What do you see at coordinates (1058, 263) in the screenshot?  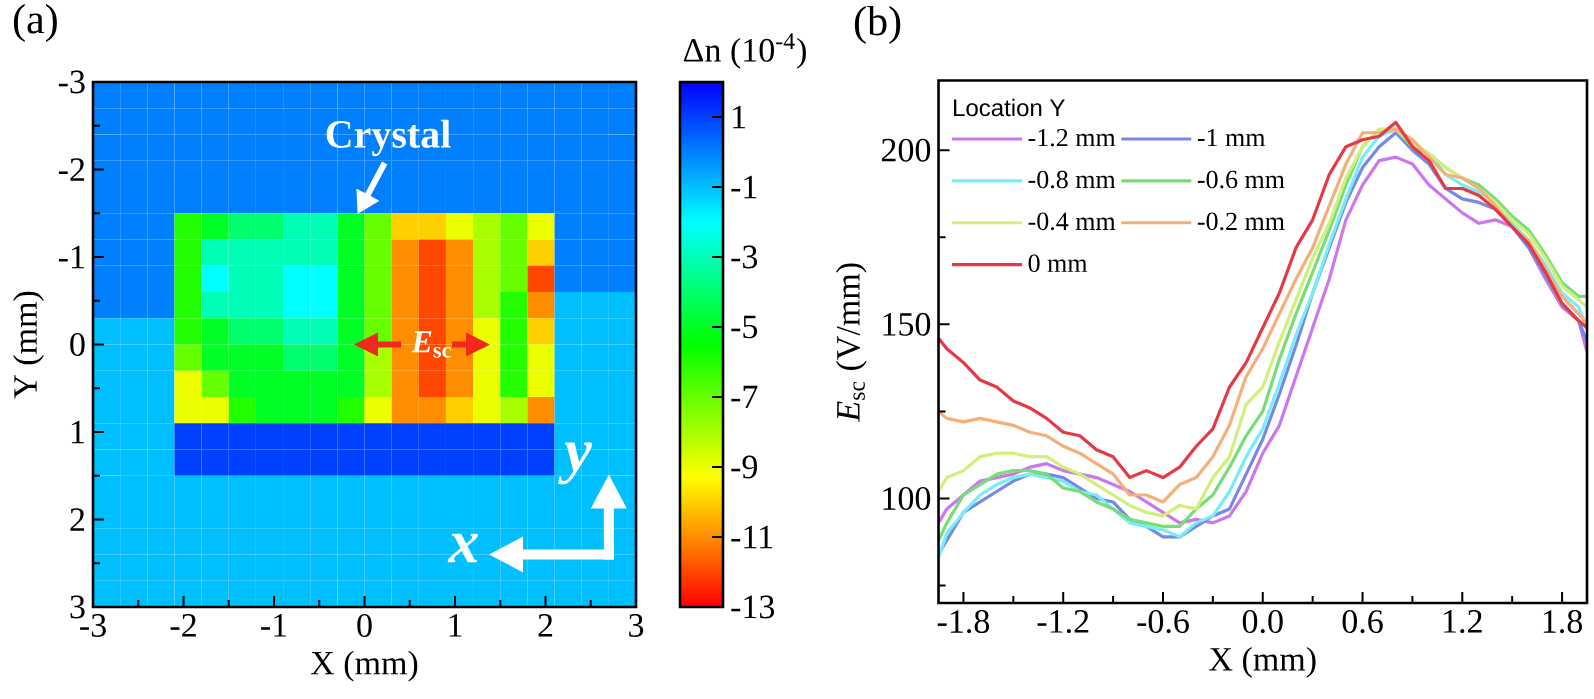 I see `legend-label: 0 mm` at bounding box center [1058, 263].